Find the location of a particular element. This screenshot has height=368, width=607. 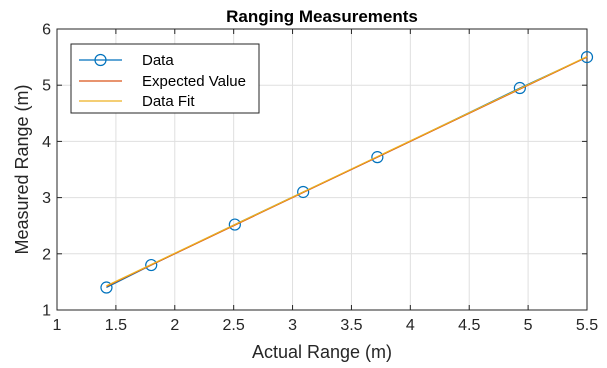

x-tick-label: 4.5 is located at coordinates (469, 325).